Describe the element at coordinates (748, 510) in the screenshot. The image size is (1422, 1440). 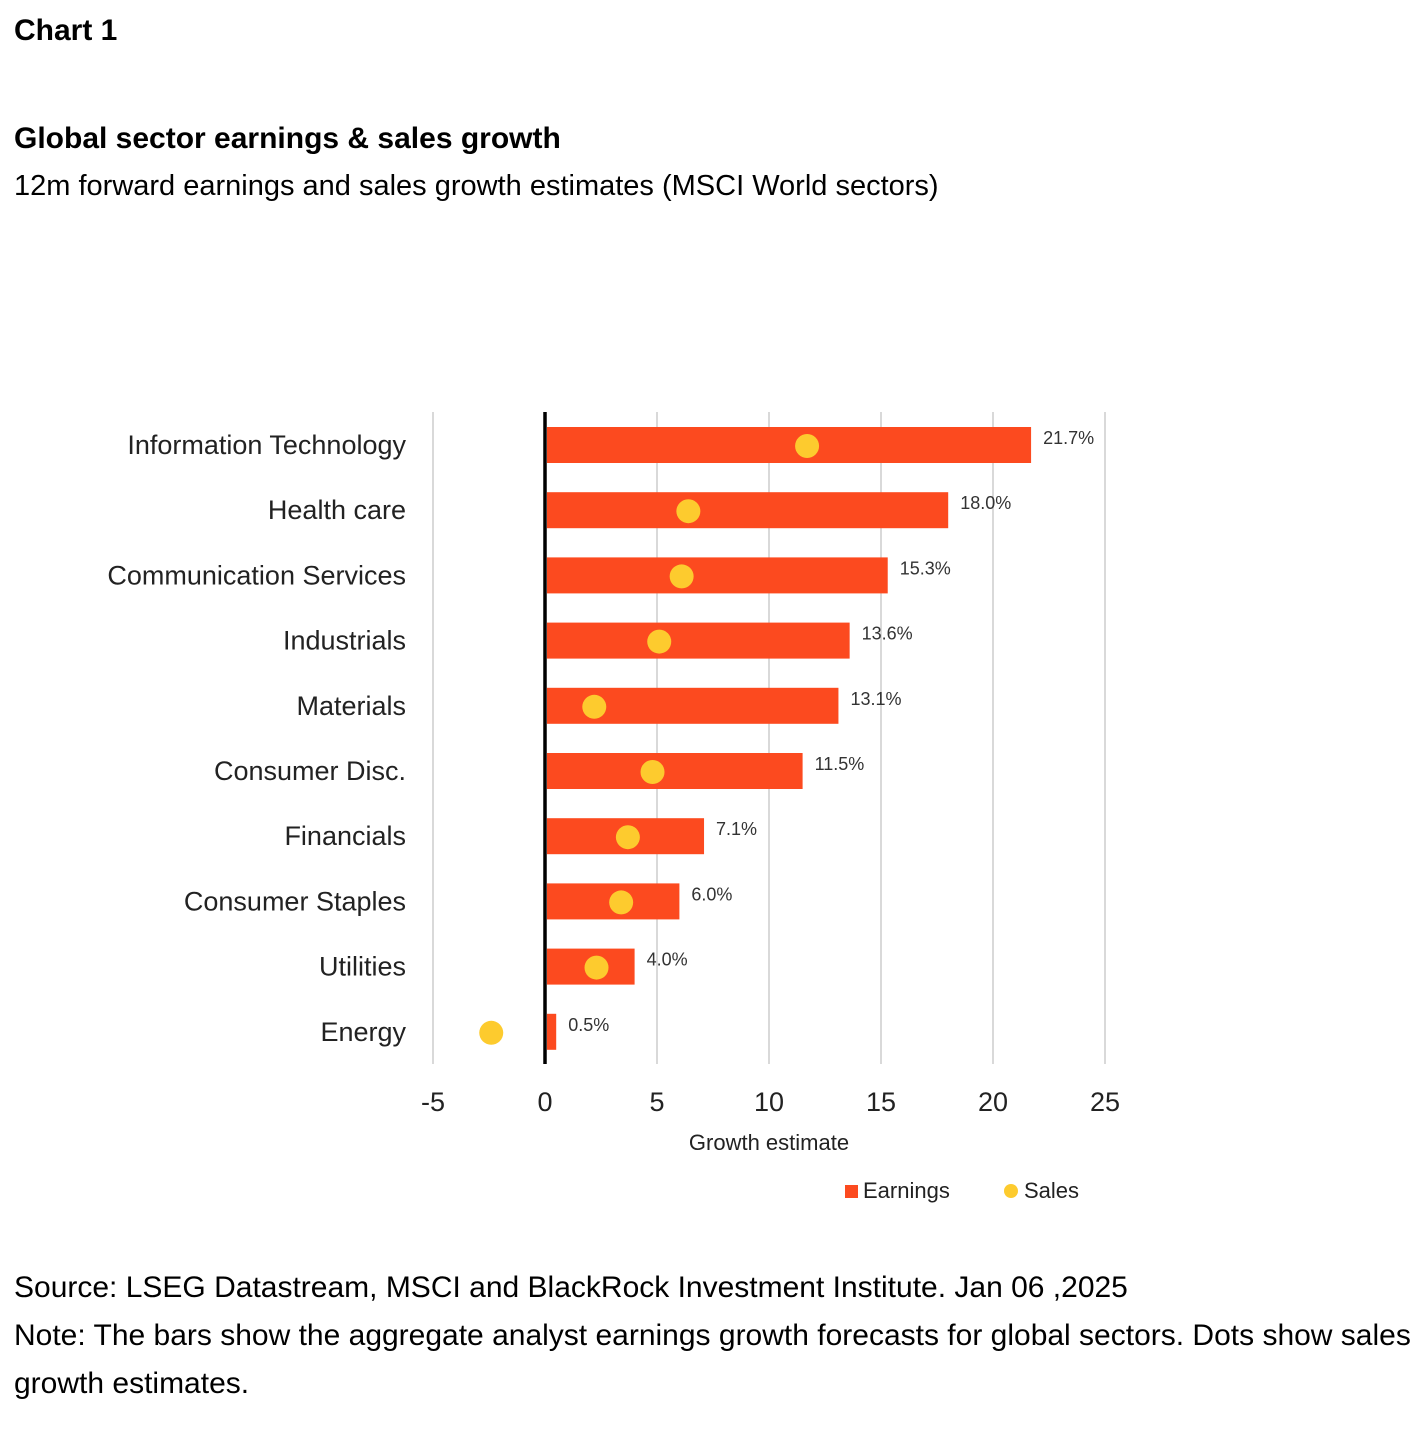
I see `earnings-bar-health-care` at that location.